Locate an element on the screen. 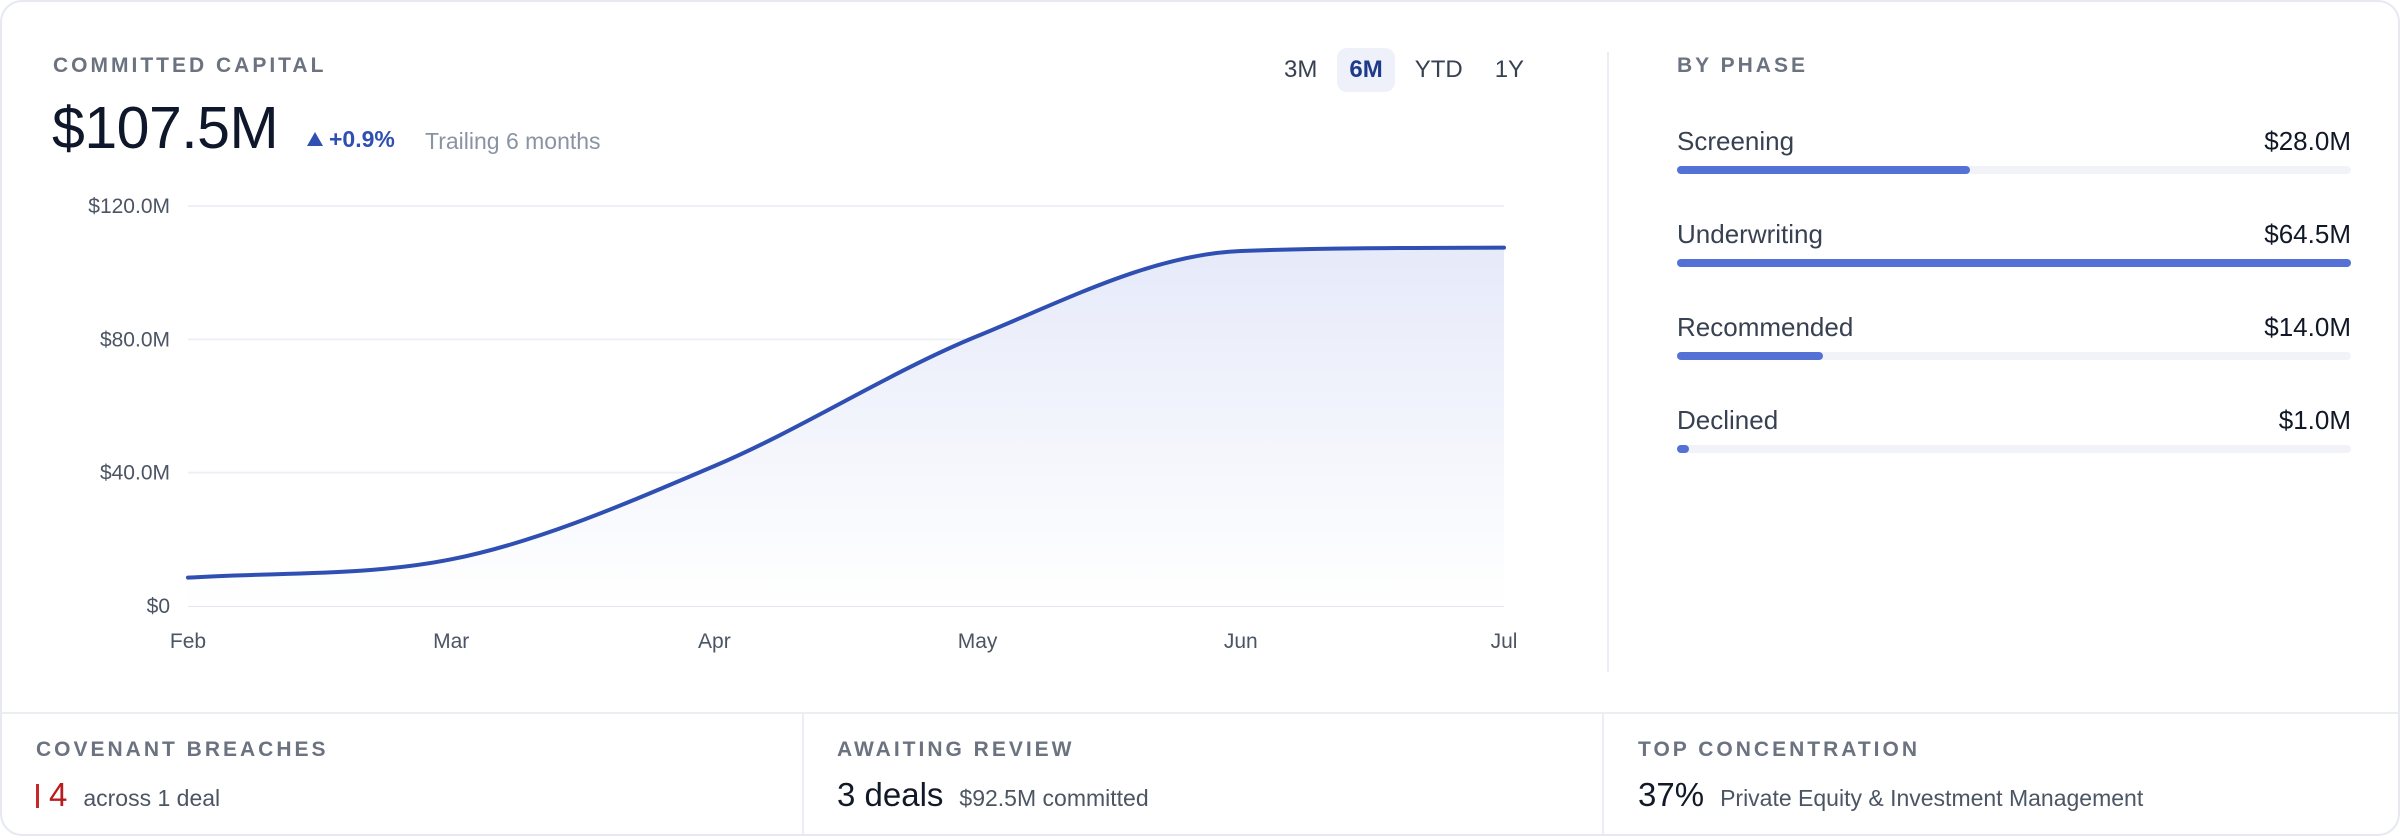 Image resolution: width=2400 pixels, height=836 pixels. tab-6m: 6M is located at coordinates (1366, 70).